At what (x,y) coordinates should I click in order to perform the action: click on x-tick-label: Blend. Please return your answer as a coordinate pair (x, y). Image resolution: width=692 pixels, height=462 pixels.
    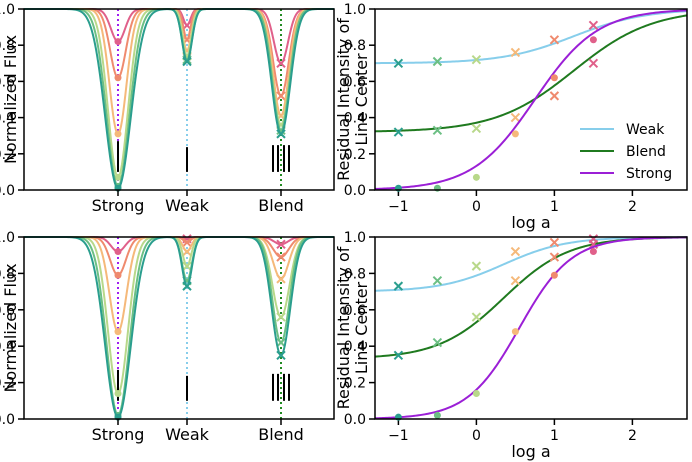
    Looking at the image, I should click on (281, 434).